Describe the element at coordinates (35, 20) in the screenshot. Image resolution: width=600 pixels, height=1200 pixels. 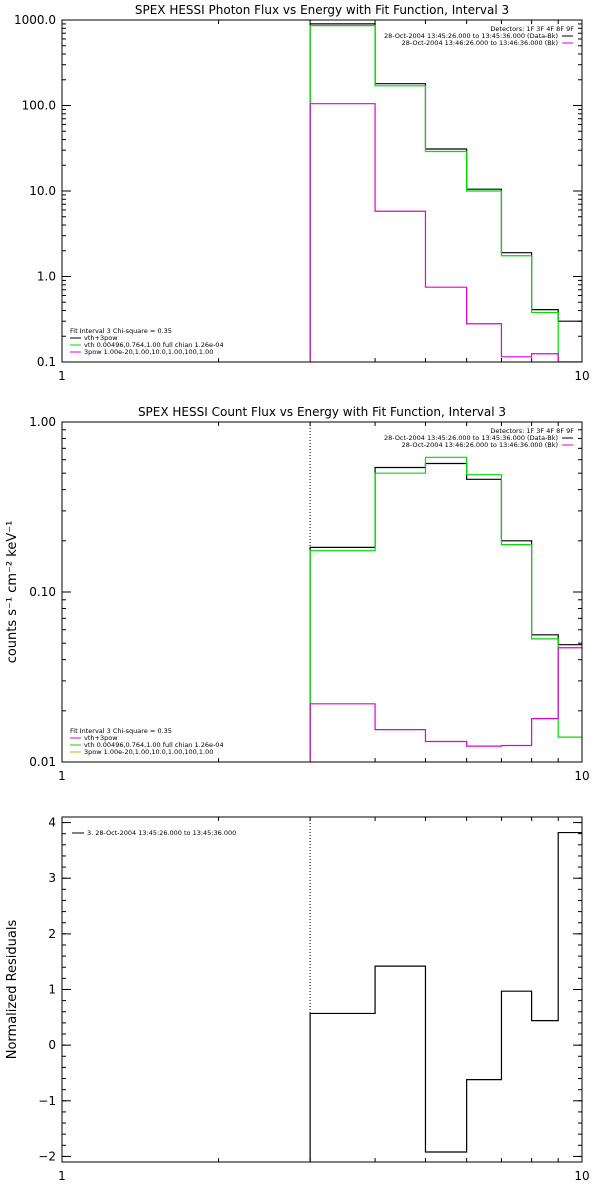
I see `y-tick-label: 1000.0` at that location.